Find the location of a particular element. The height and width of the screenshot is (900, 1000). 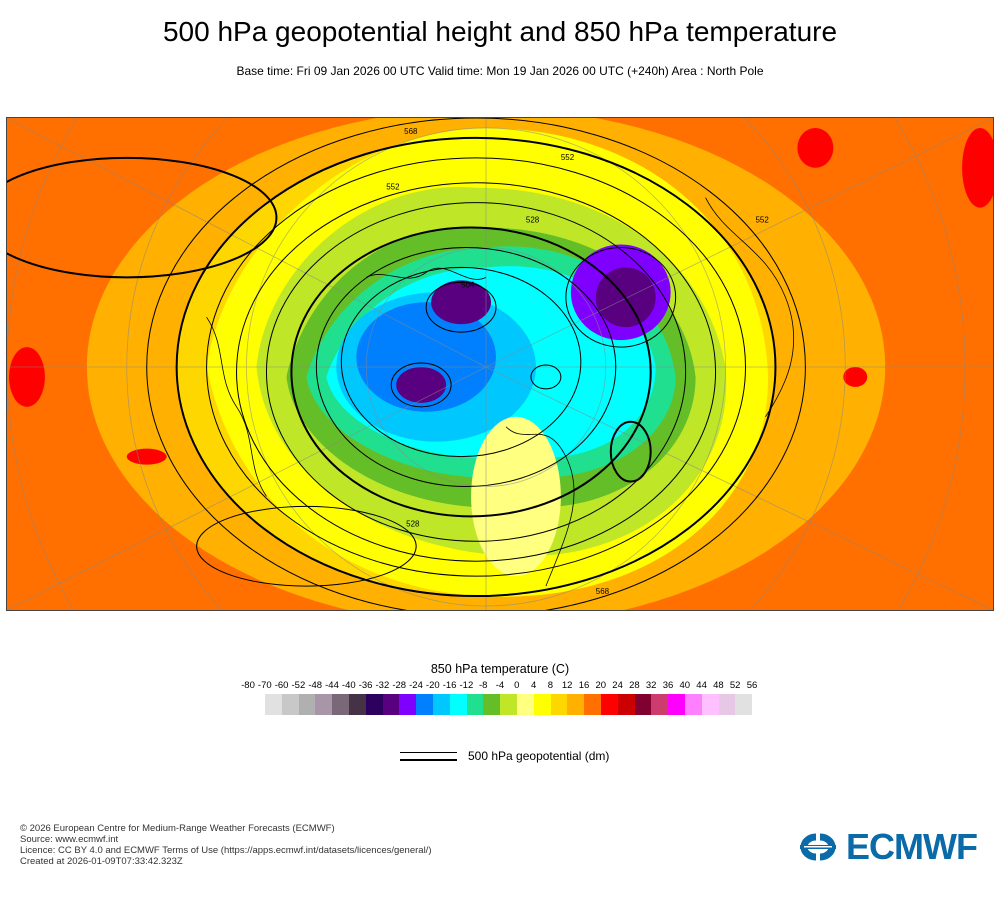

source-text: Source: www.ecmwf.int is located at coordinates (69, 839).